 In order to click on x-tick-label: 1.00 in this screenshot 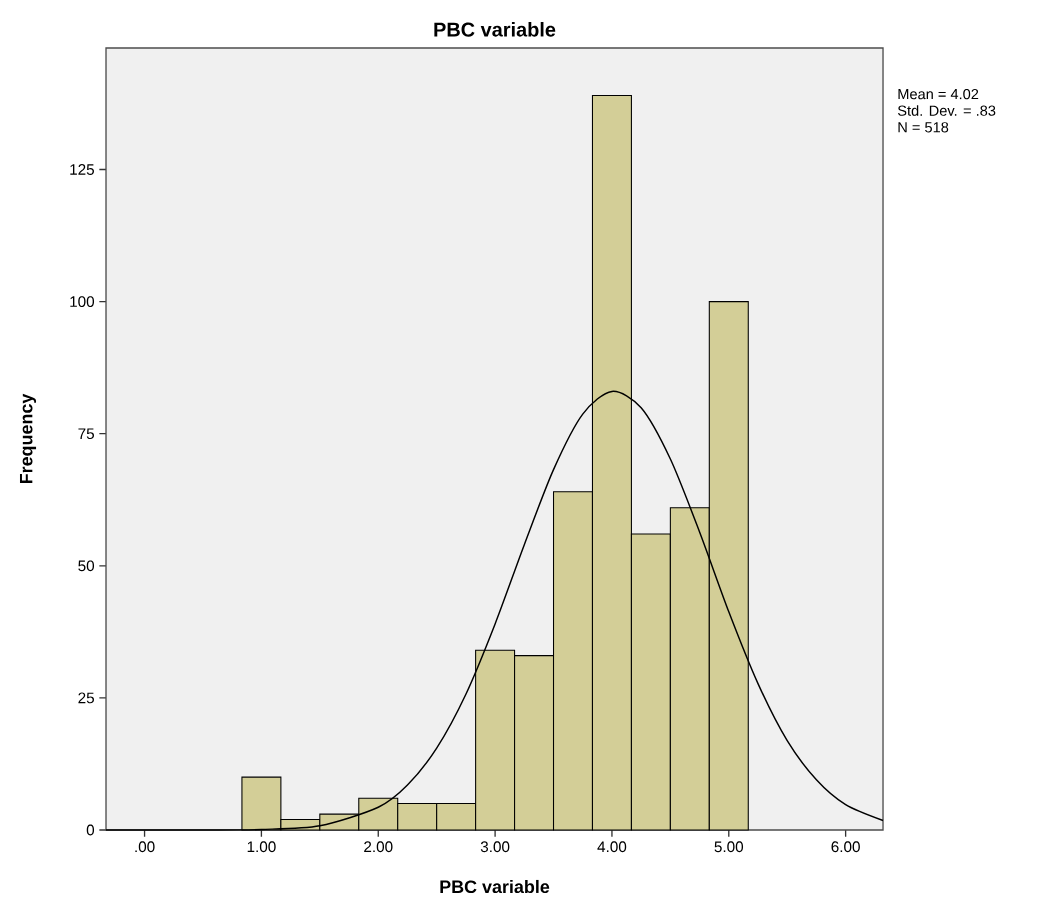, I will do `click(261, 847)`.